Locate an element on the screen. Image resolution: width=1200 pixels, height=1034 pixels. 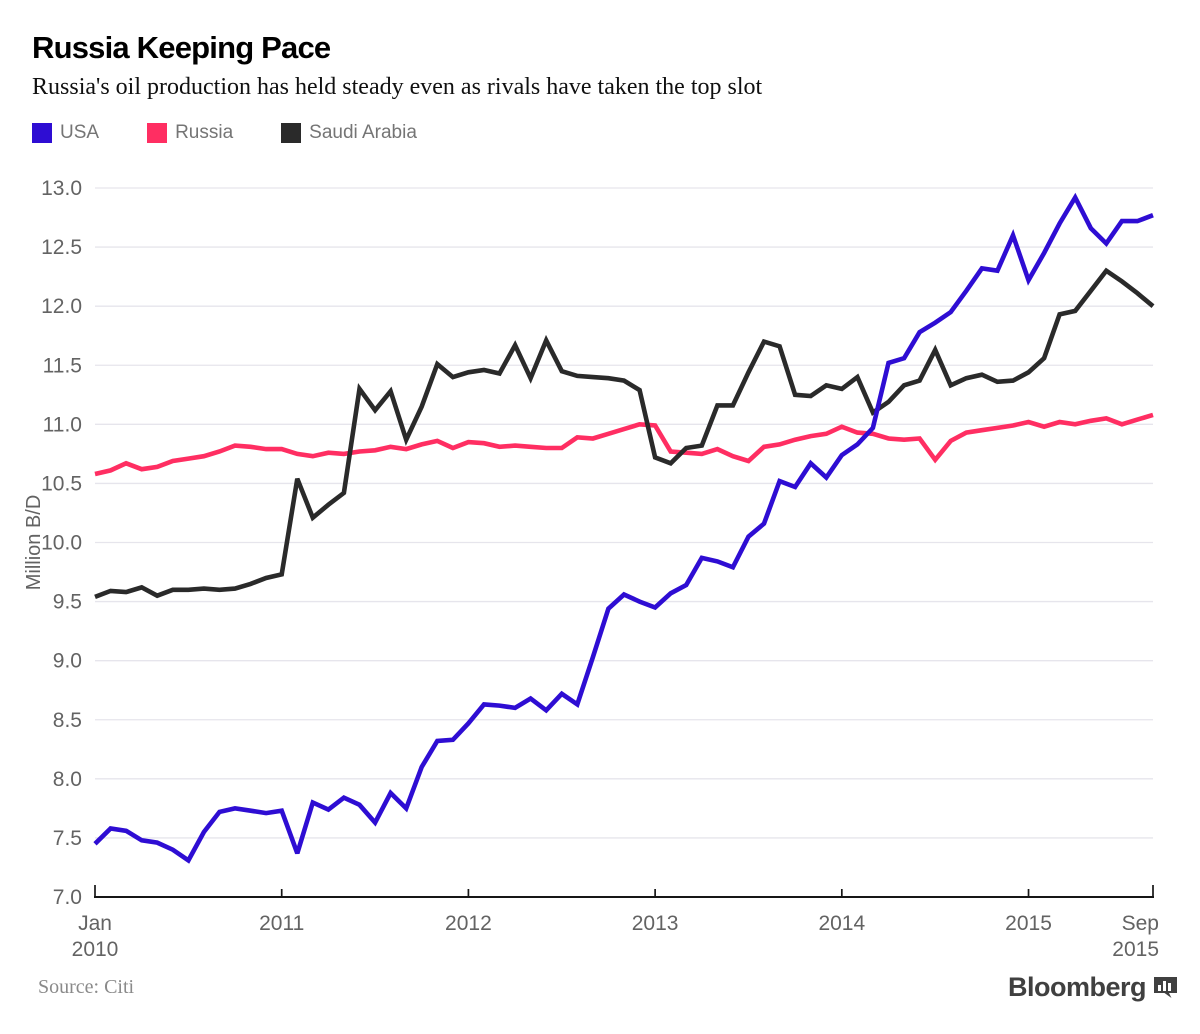
x-tick-label: 2010 is located at coordinates (95, 949).